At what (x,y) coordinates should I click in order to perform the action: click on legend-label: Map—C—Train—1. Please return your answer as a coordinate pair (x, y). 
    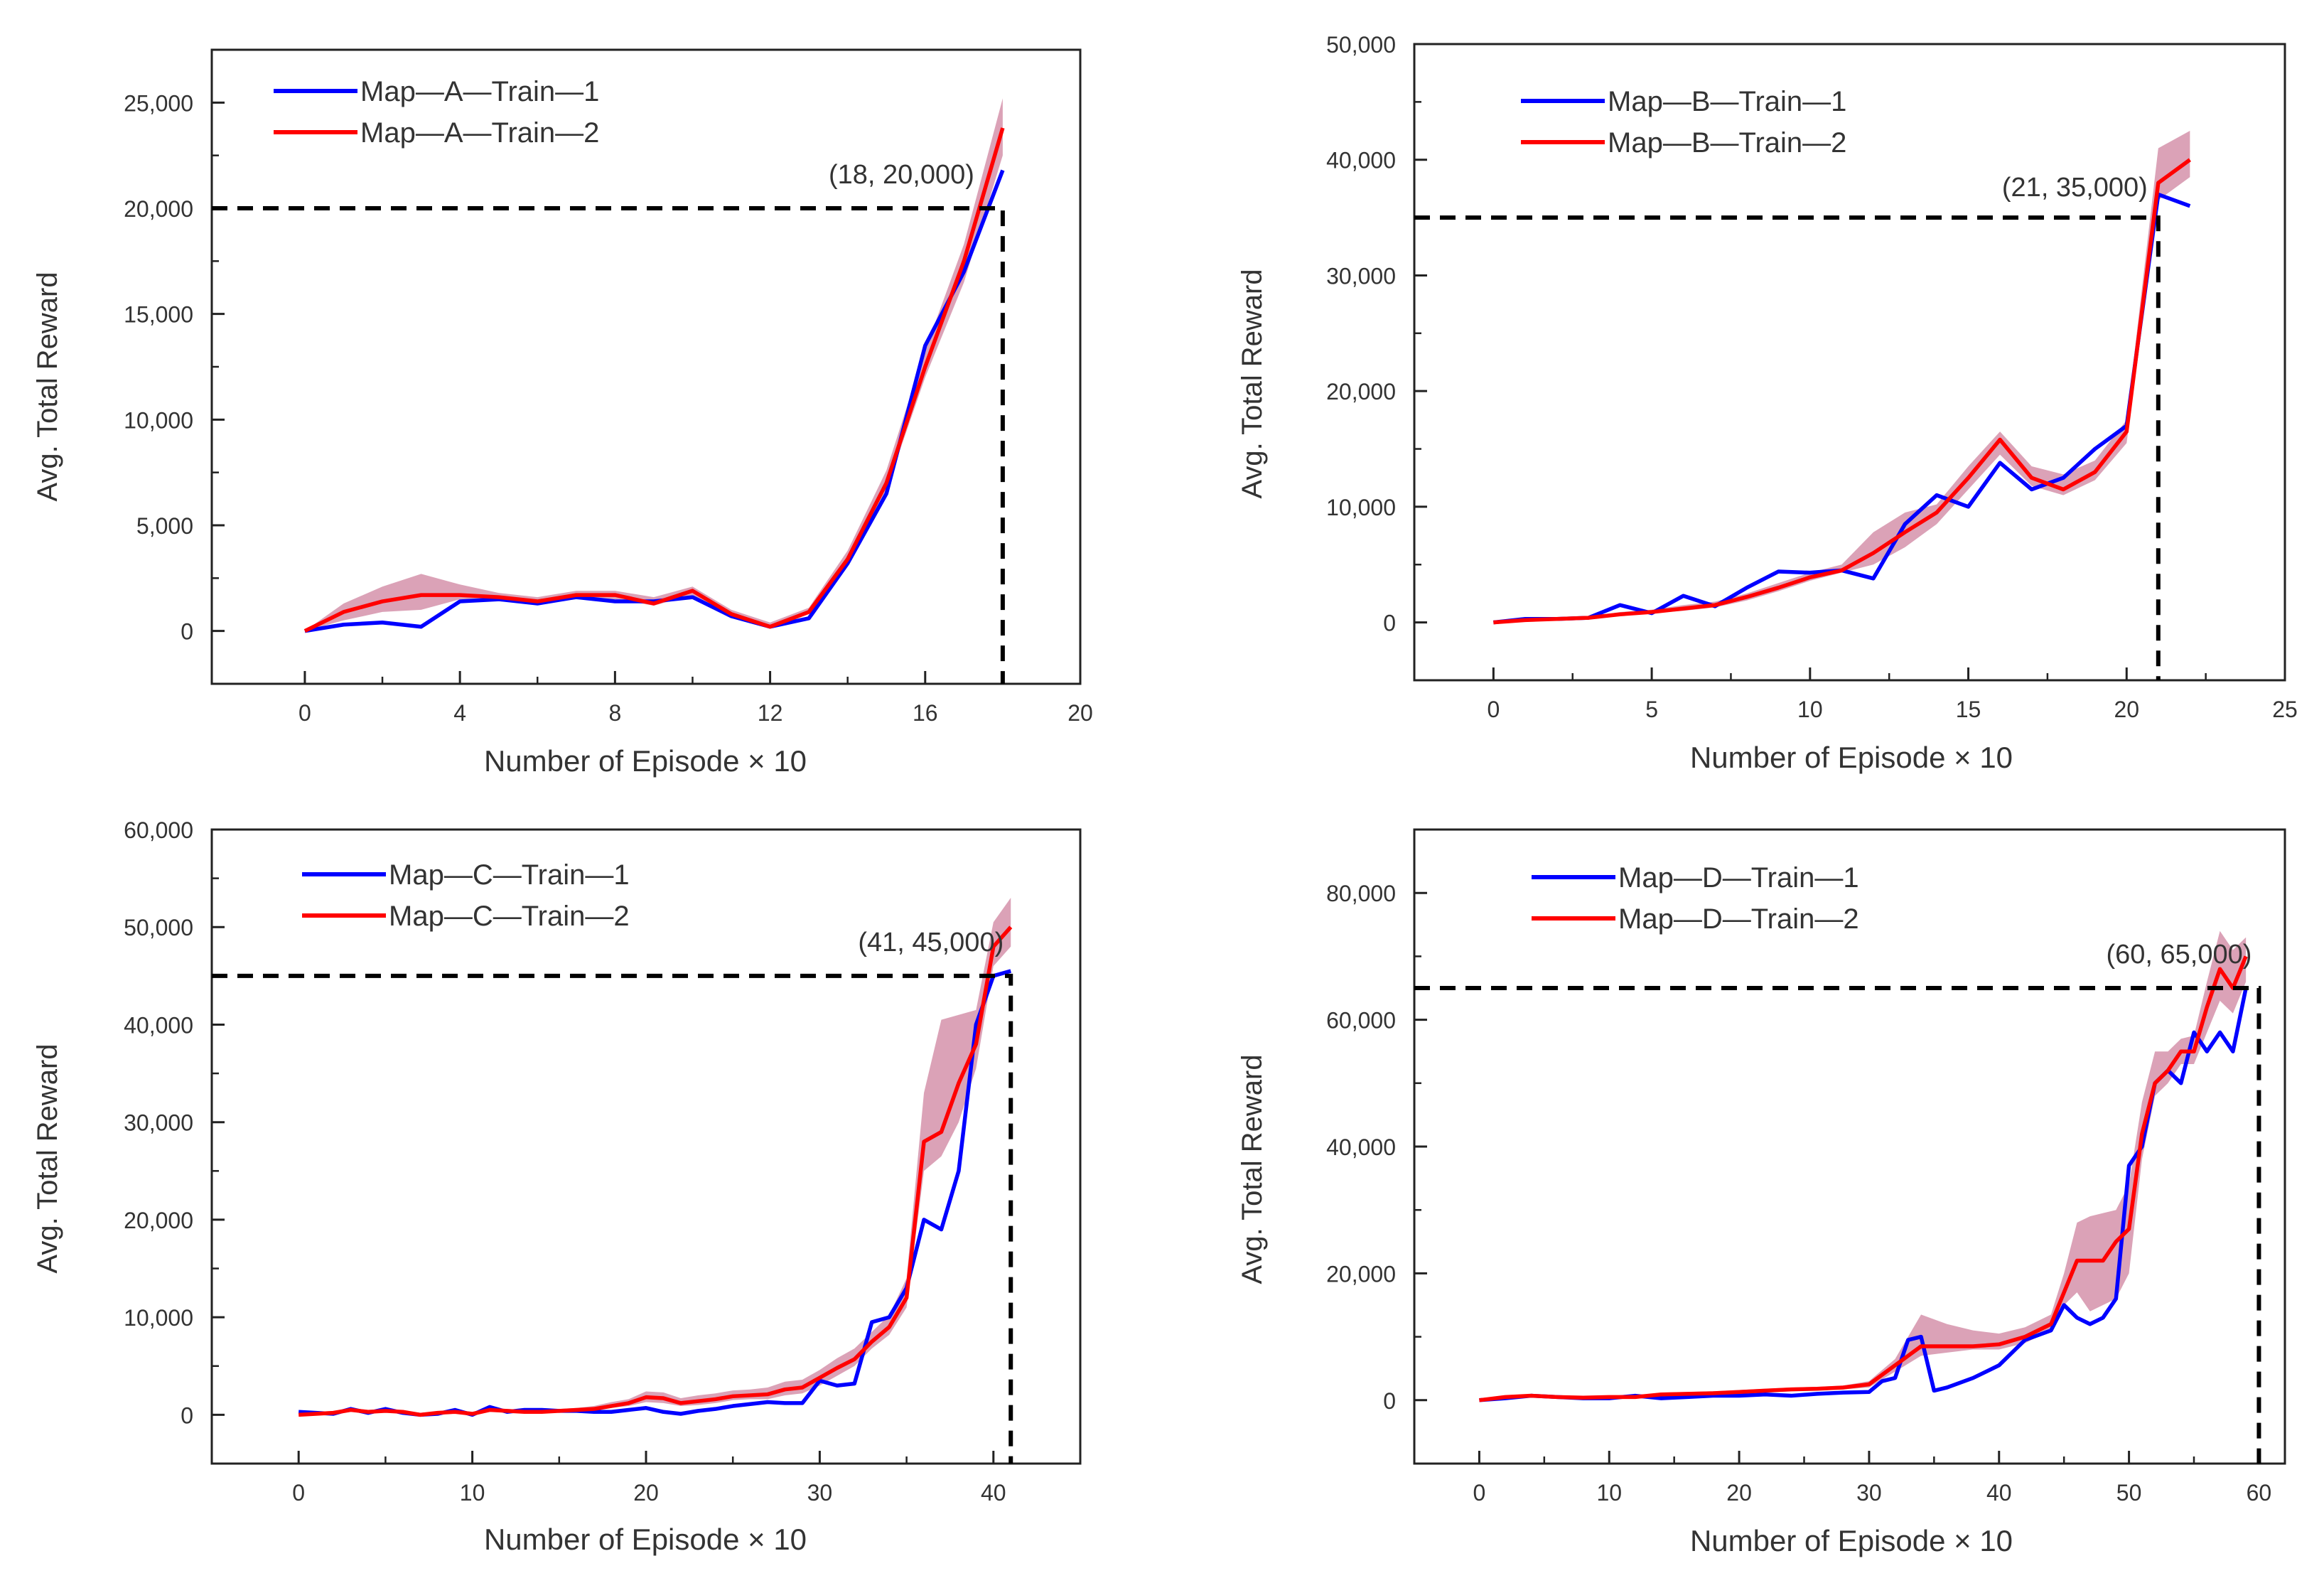
    Looking at the image, I should click on (509, 875).